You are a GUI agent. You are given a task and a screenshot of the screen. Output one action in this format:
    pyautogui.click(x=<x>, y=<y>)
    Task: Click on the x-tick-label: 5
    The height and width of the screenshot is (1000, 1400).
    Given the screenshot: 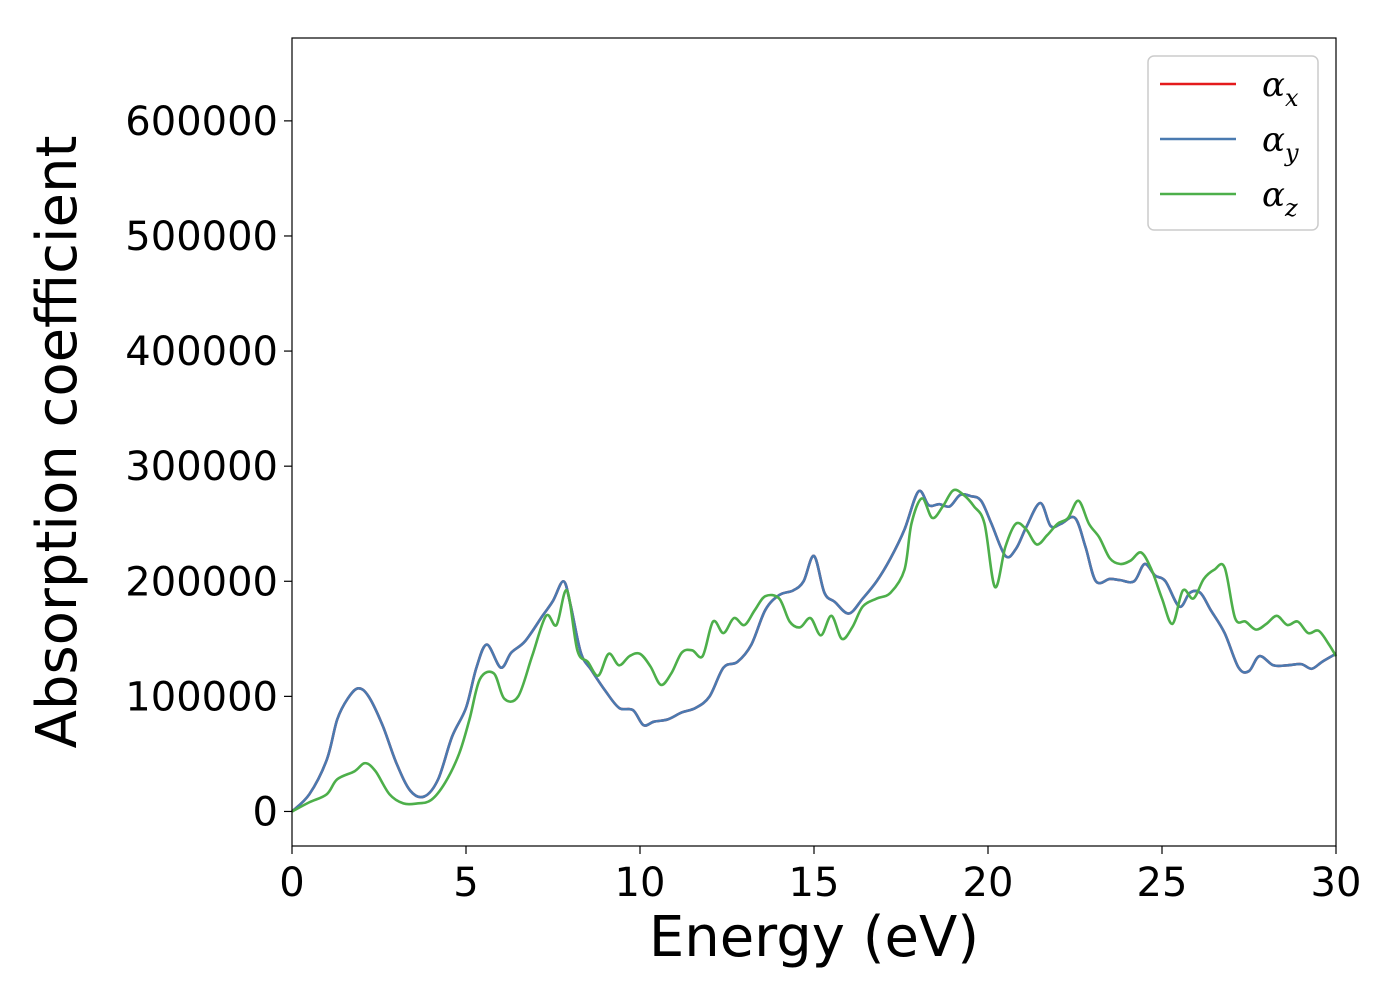 What is the action you would take?
    pyautogui.click(x=465, y=883)
    